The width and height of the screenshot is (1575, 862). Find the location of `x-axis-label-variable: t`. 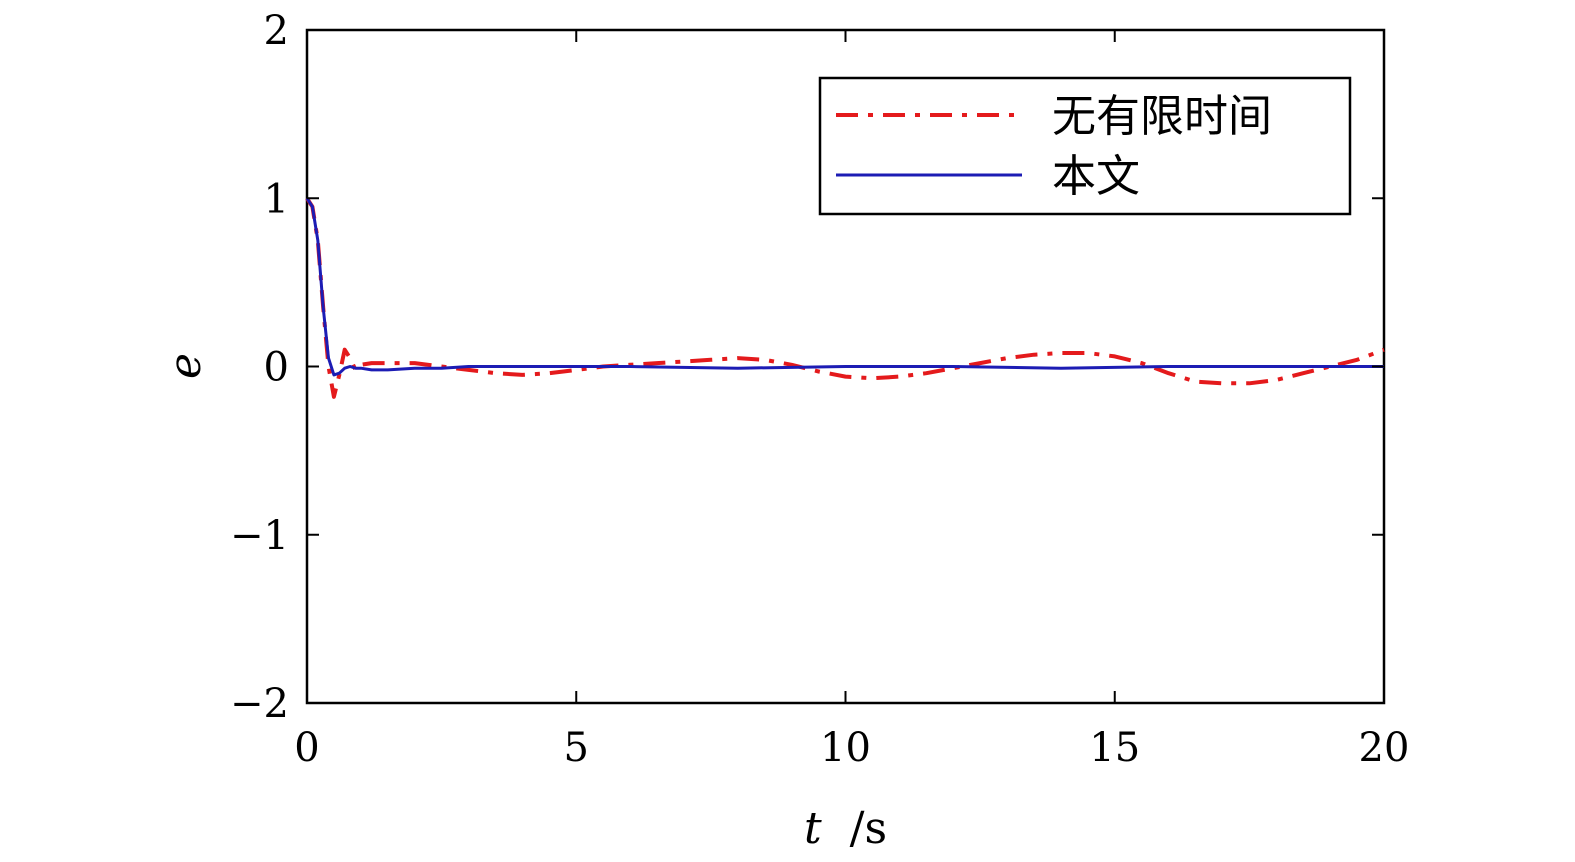

x-axis-label-variable: t is located at coordinates (813, 828).